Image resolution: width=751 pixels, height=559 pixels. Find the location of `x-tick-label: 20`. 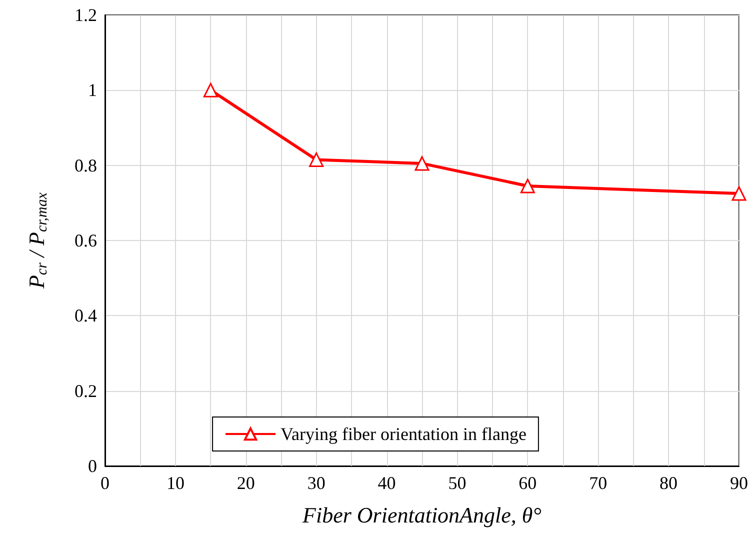

x-tick-label: 20 is located at coordinates (245, 483).